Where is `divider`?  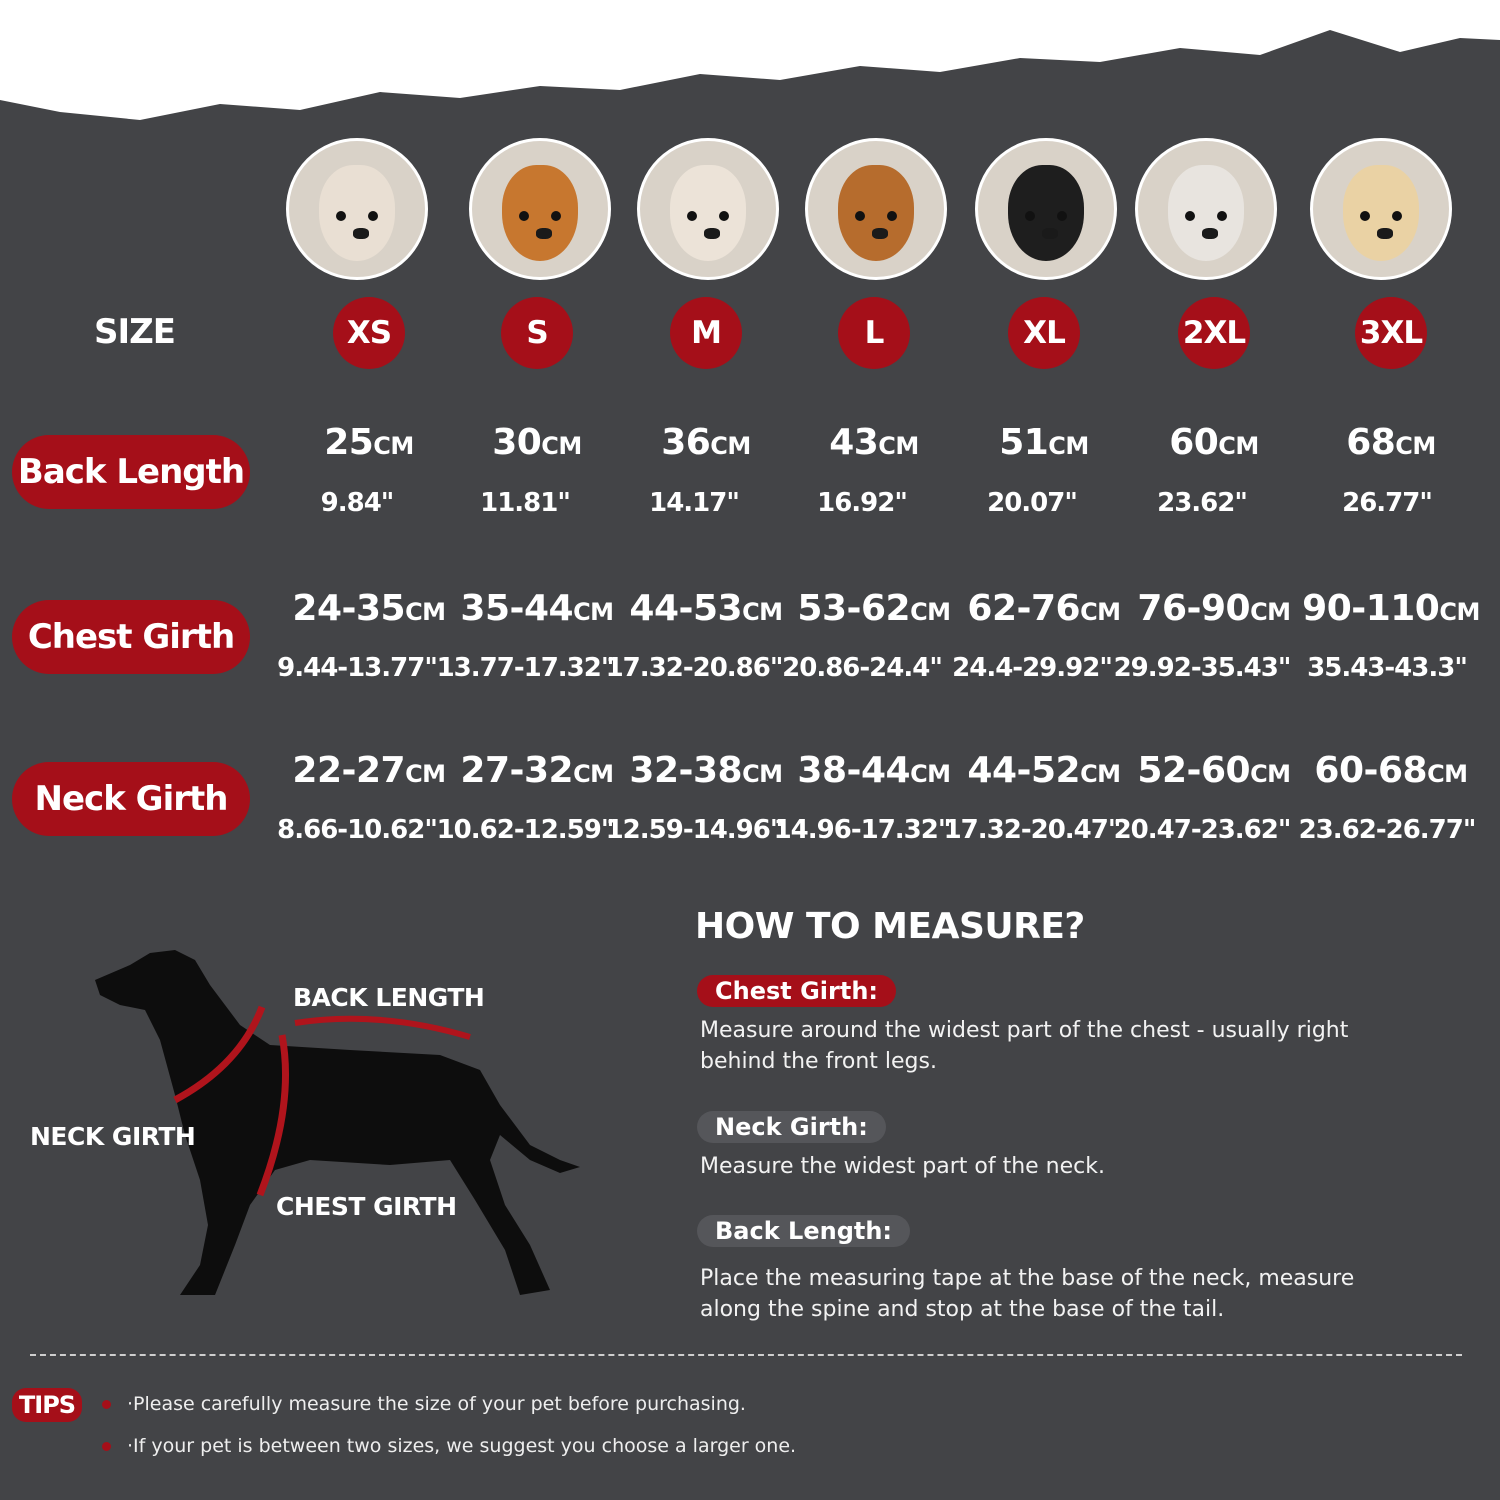 divider is located at coordinates (746, 1355).